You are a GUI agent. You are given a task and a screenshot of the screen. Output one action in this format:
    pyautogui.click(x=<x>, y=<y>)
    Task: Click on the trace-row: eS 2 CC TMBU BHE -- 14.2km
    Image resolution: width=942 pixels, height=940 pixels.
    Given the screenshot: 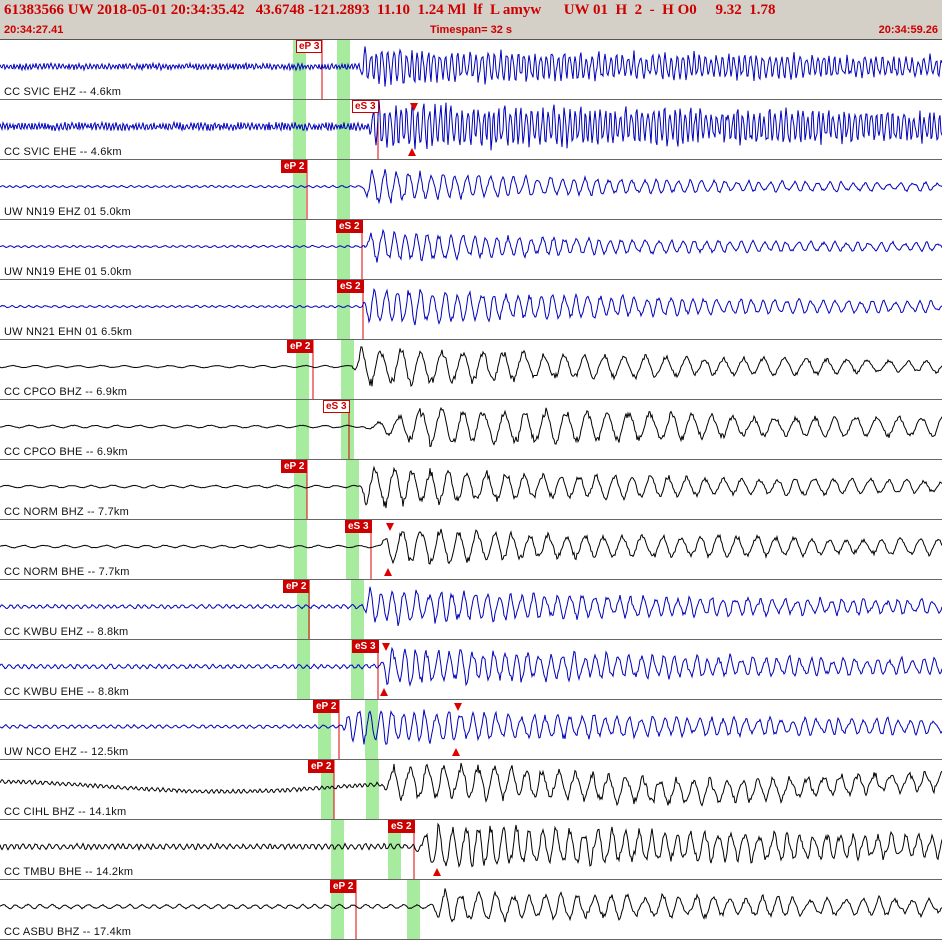 What is the action you would take?
    pyautogui.click(x=471, y=850)
    